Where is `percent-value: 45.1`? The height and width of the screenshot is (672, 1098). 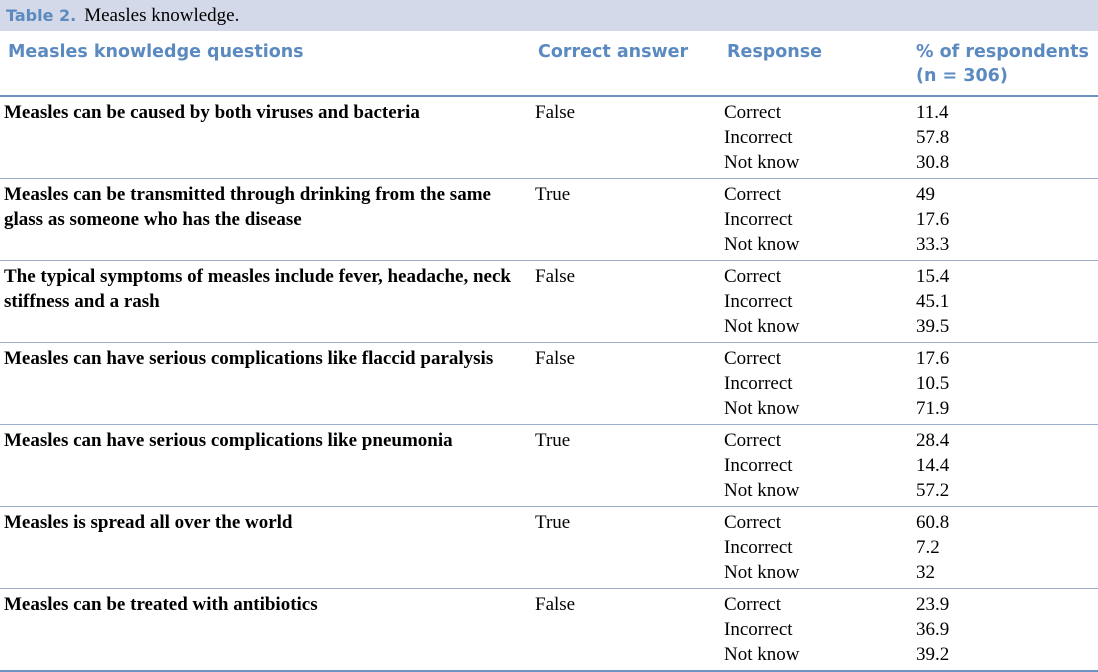 percent-value: 45.1 is located at coordinates (933, 301).